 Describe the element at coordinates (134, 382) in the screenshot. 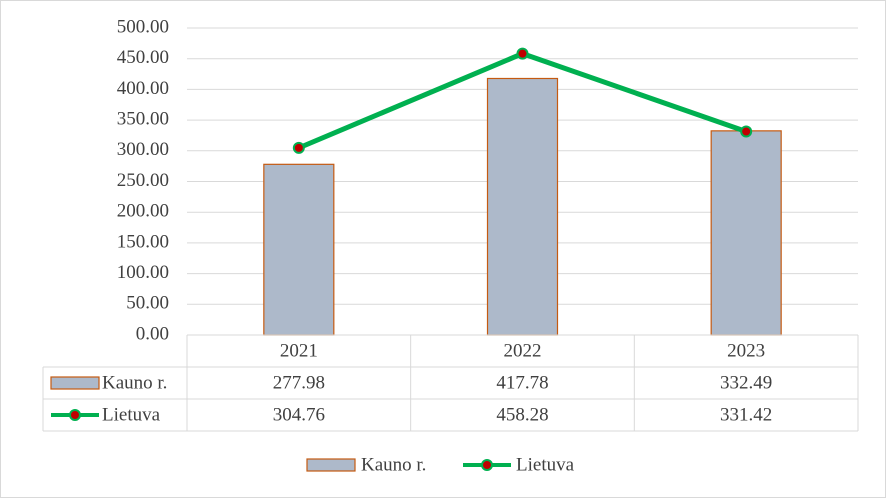

I see `table-series-label: Kauno r.` at that location.